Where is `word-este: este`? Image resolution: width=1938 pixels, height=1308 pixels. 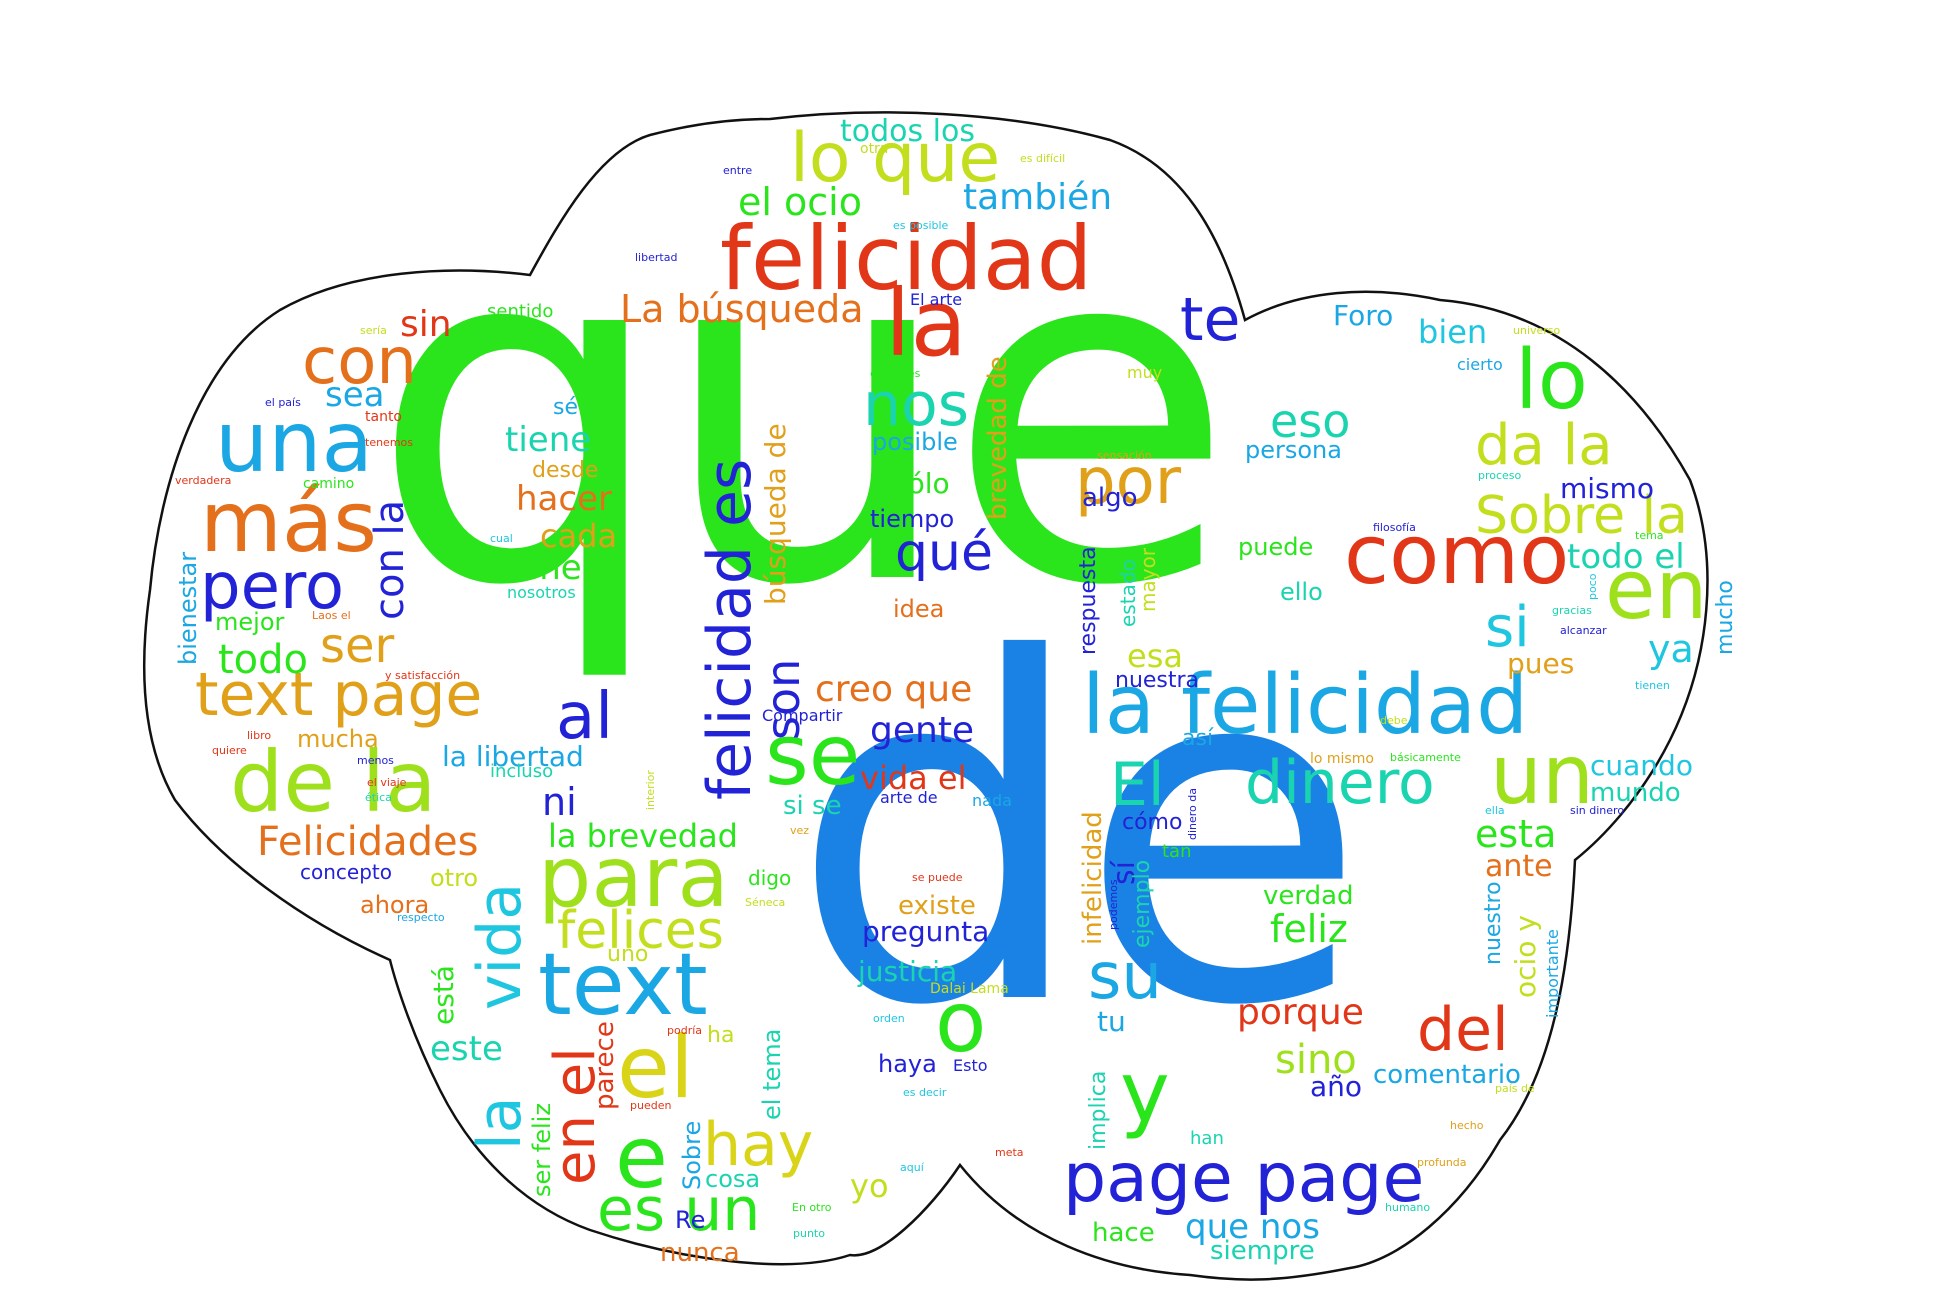
word-este: este is located at coordinates (466, 1049).